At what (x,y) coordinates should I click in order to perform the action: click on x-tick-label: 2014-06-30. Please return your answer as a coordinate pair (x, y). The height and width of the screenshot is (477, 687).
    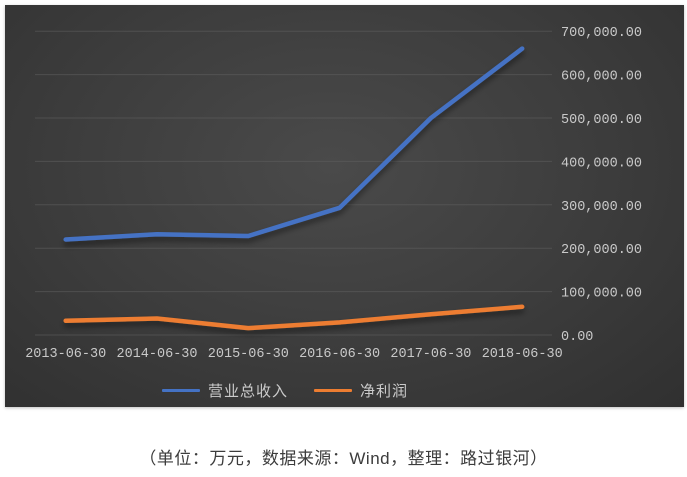
    Looking at the image, I should click on (156, 354).